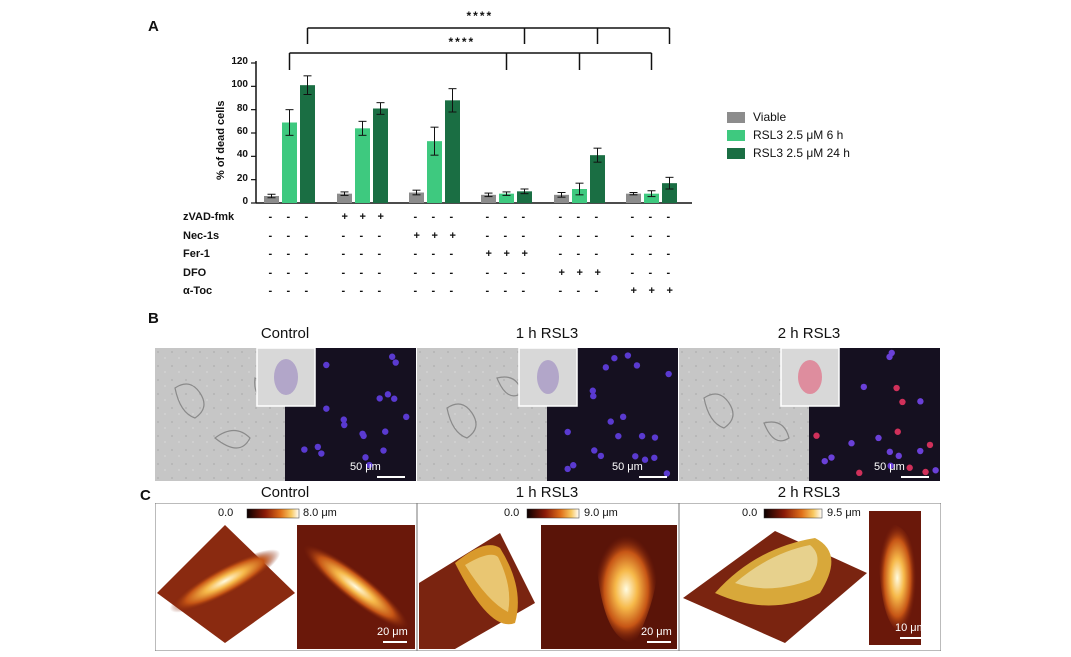 The width and height of the screenshot is (1071, 657). Describe the element at coordinates (392, 632) in the screenshot. I see `afm-scalebar-label: 20 μm` at that location.